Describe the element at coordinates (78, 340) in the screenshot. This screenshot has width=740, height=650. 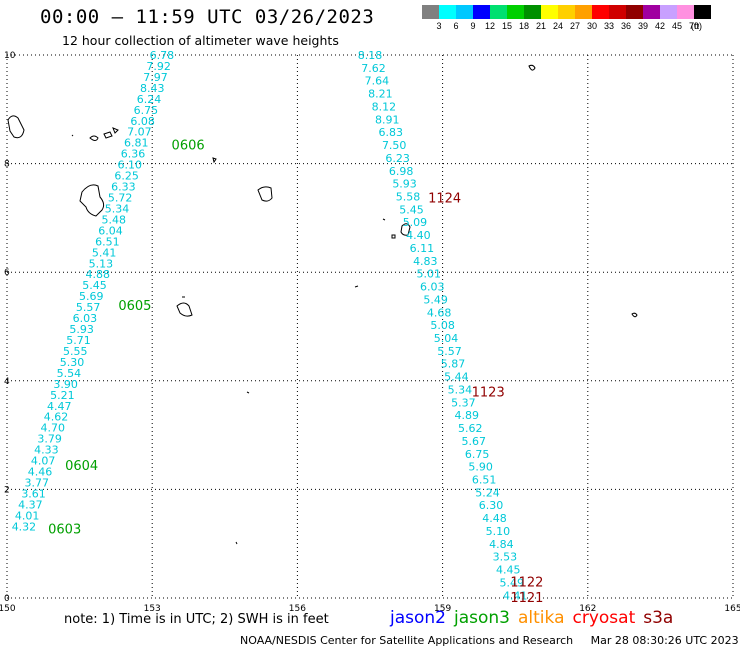
I see `wave-height-label: 5.71` at that location.